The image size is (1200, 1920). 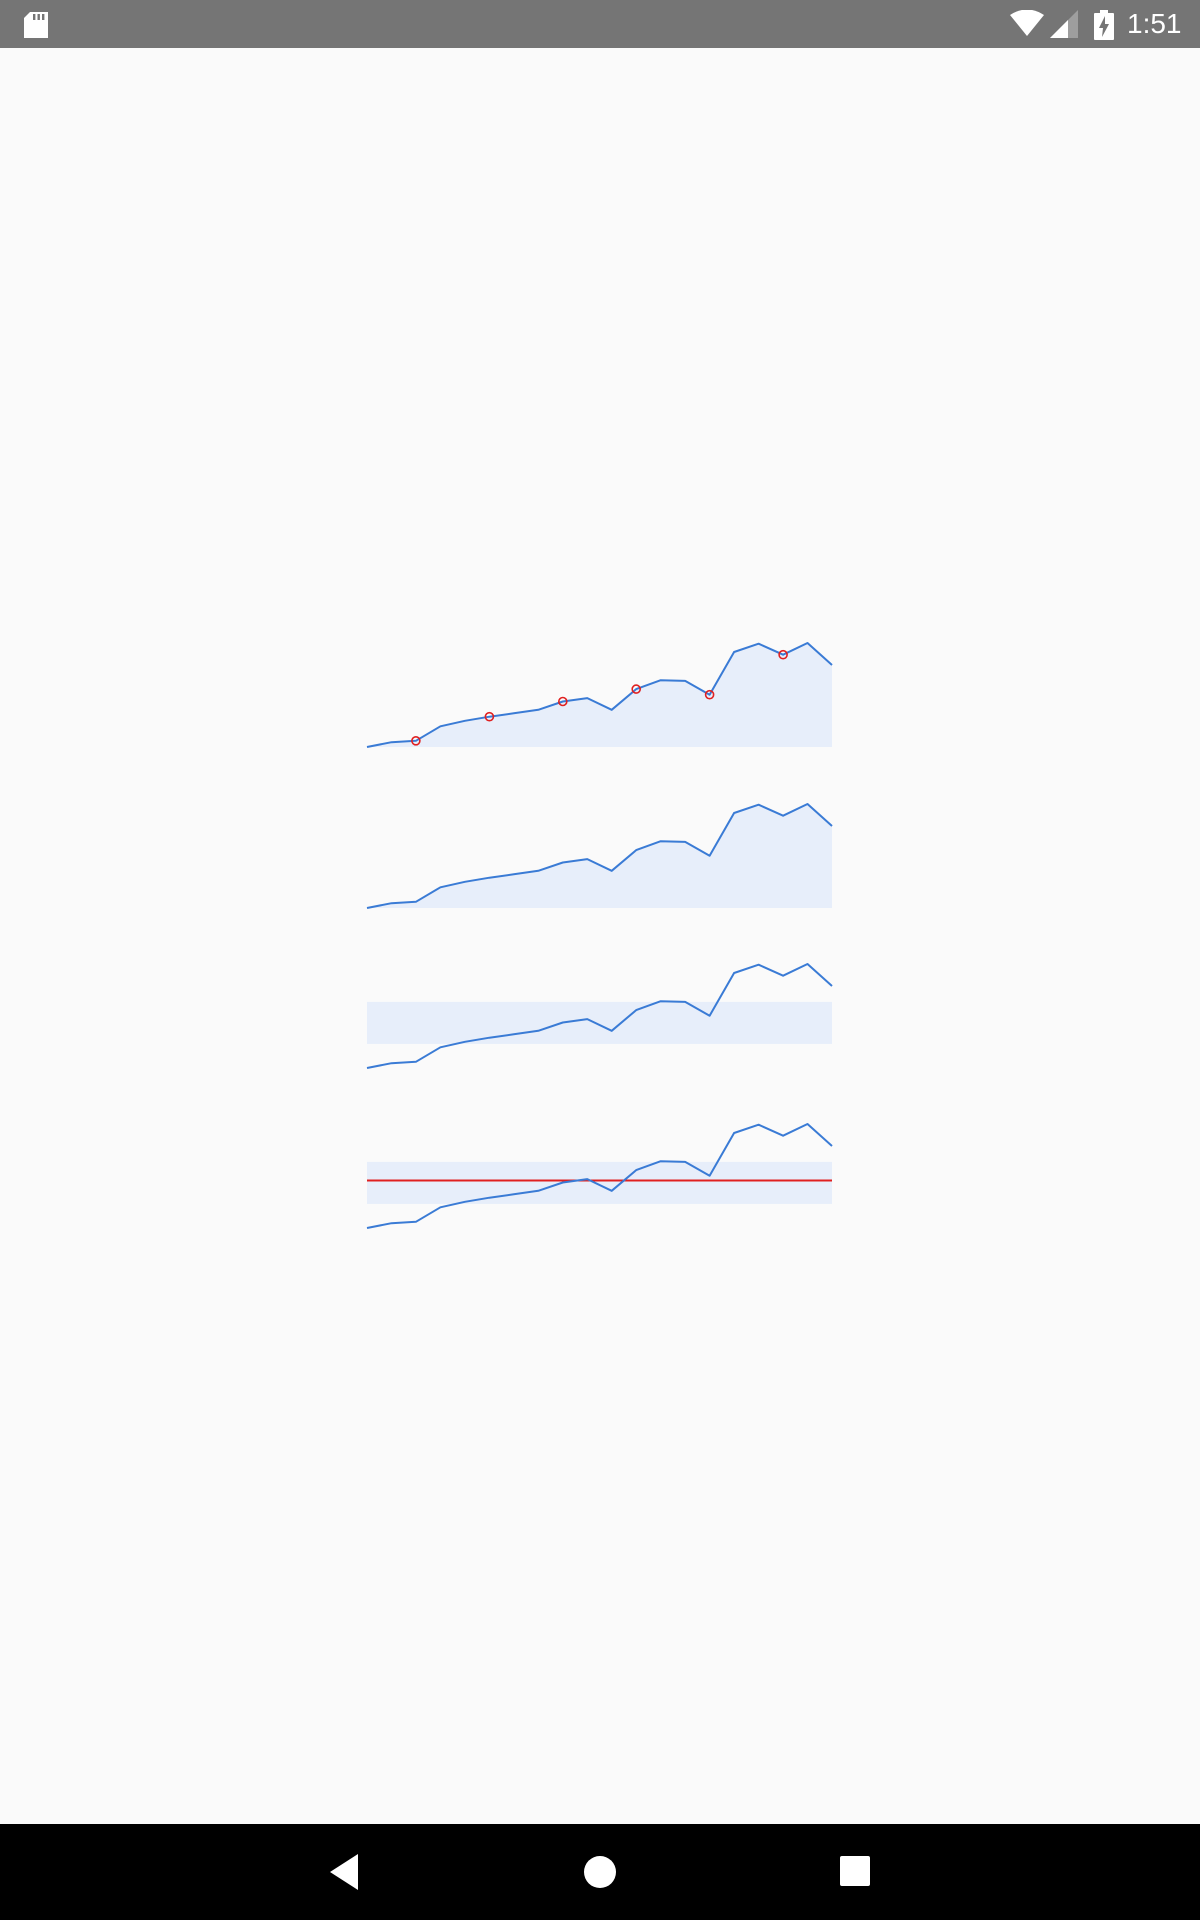 What do you see at coordinates (1027, 23) in the screenshot?
I see `wifi-icon` at bounding box center [1027, 23].